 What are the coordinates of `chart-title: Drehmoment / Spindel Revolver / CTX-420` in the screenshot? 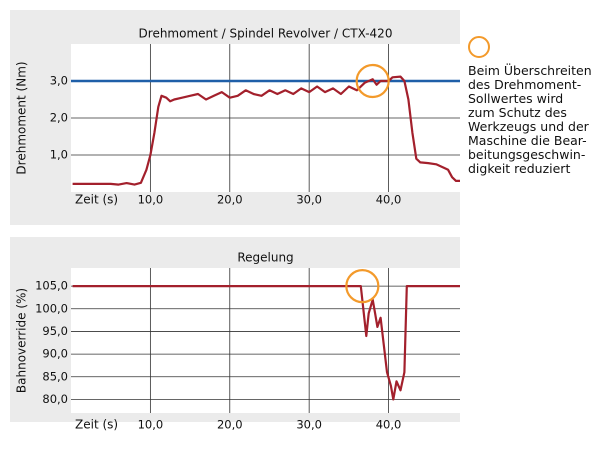 It's located at (266, 34).